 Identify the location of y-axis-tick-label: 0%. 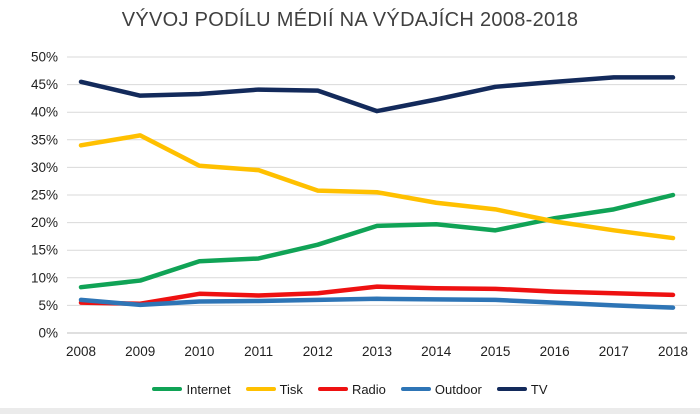
(48, 333).